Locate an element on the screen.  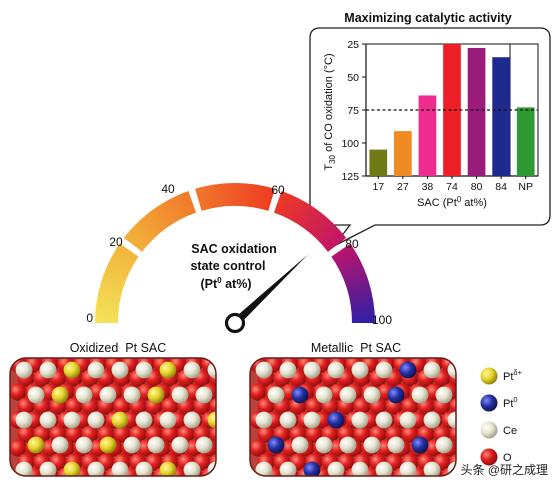
oxidized-lattice-panel is located at coordinates (123, 417).